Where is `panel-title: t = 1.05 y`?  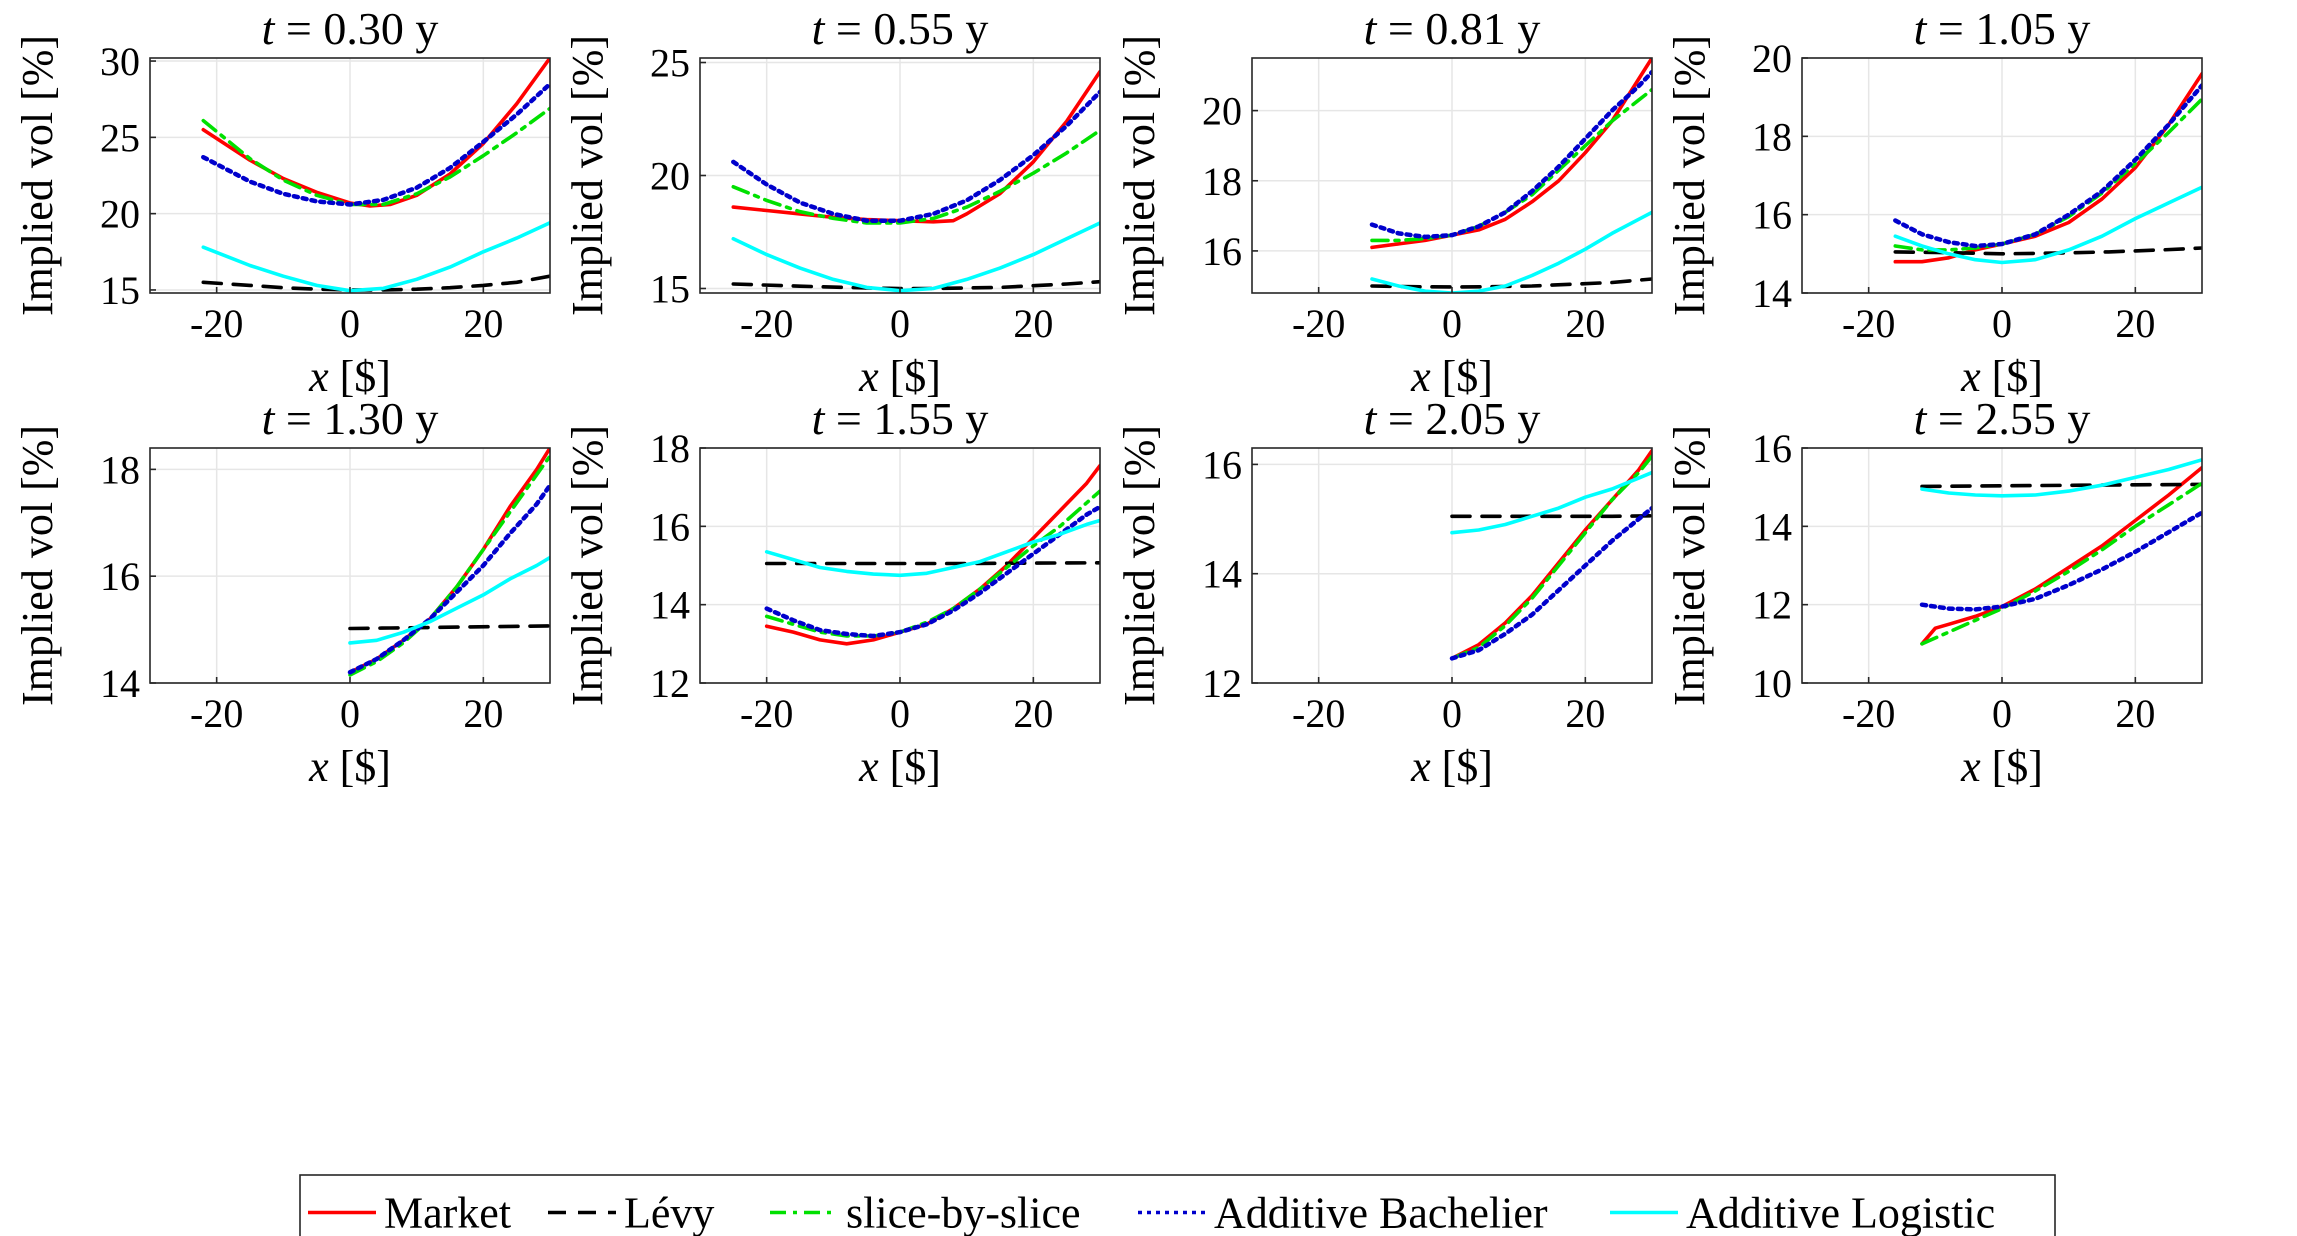
panel-title: t = 1.05 y is located at coordinates (2002, 28).